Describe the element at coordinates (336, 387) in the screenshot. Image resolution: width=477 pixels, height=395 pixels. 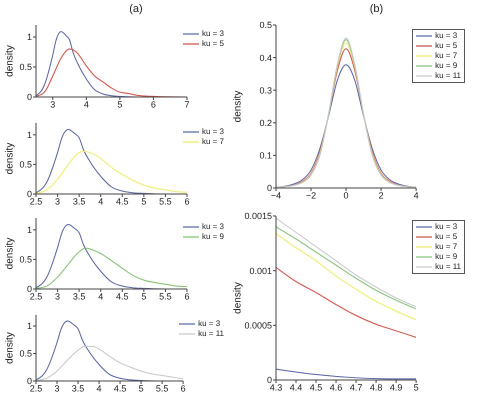
I see `x-tick-label: 4.6` at that location.